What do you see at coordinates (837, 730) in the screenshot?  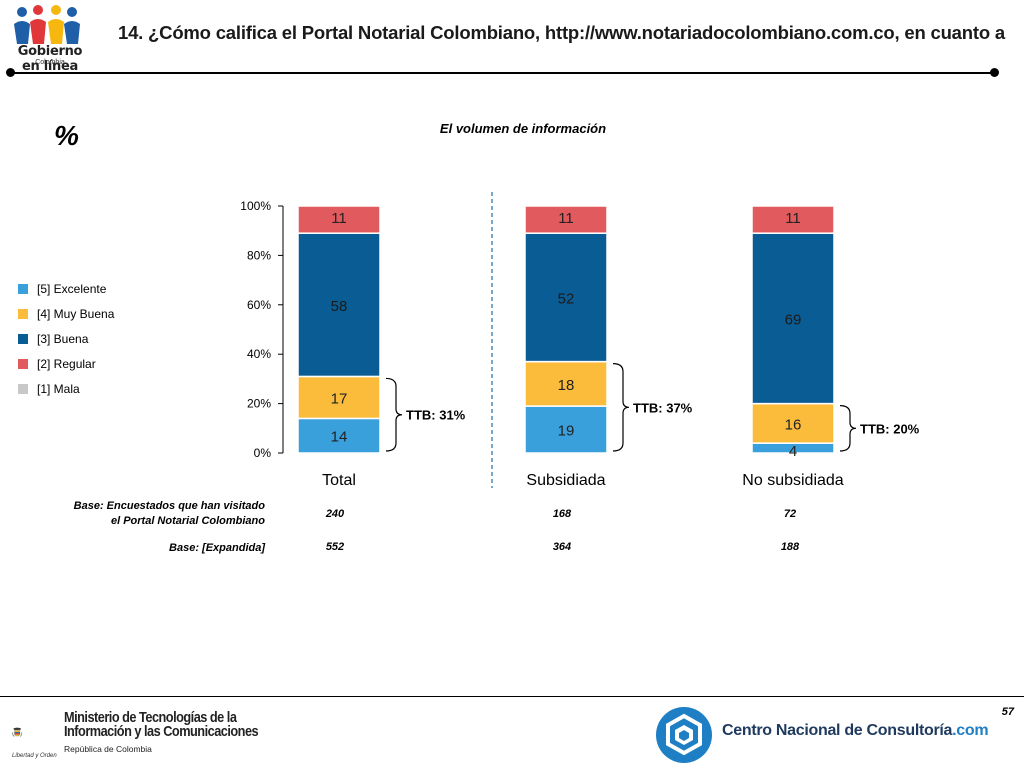 I see `cnc-name-main: Centro Nacional de Consultoría` at bounding box center [837, 730].